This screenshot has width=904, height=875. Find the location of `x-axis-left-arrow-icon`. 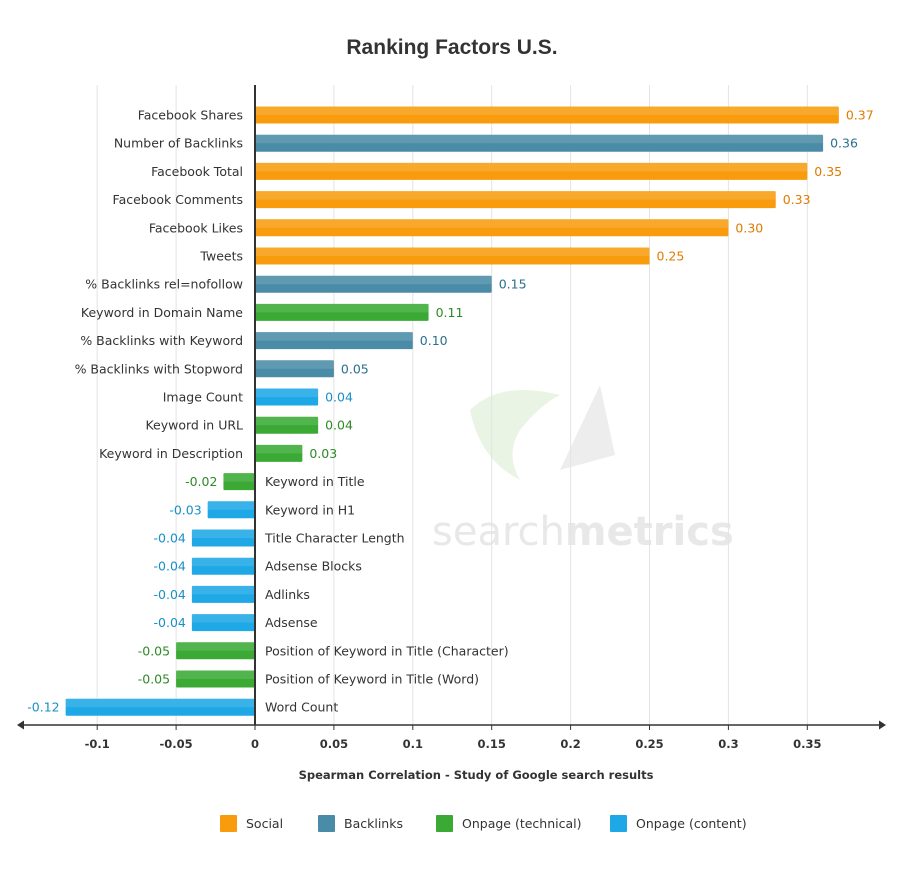

x-axis-left-arrow-icon is located at coordinates (20, 725).